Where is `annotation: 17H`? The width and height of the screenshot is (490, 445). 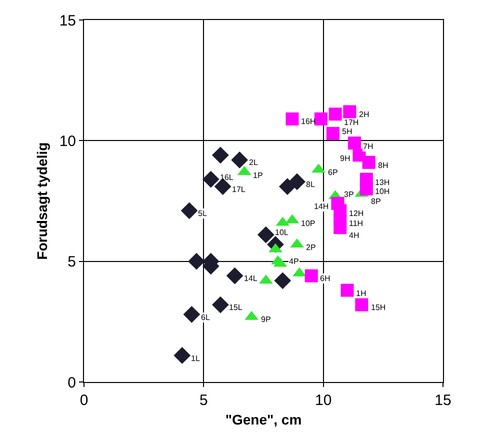 annotation: 17H is located at coordinates (351, 122).